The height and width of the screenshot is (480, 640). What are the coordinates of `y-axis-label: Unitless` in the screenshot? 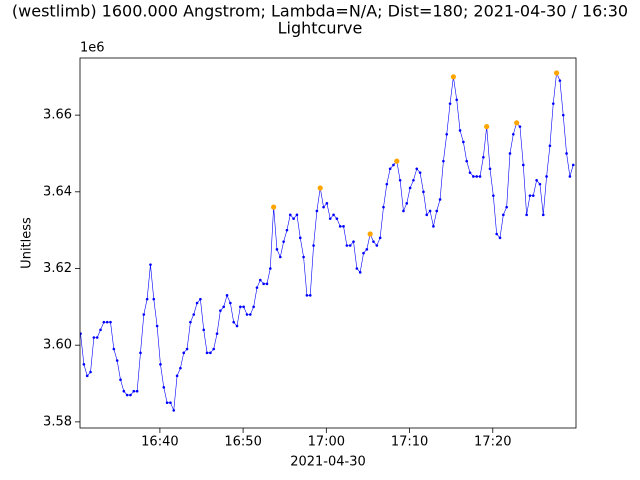 It's located at (27, 243).